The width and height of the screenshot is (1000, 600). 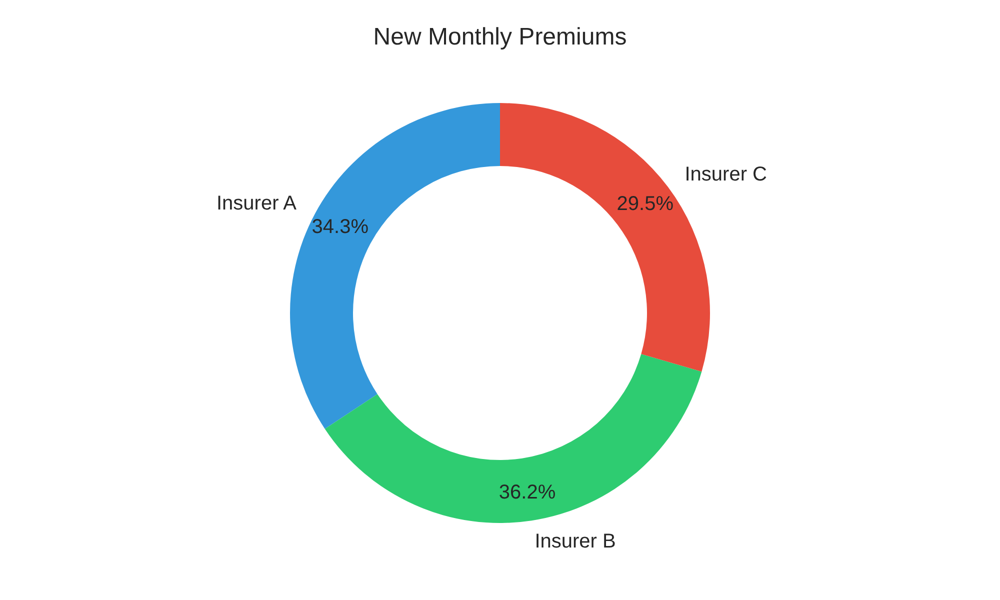 I want to click on slice-label: Insurer C, so click(x=725, y=174).